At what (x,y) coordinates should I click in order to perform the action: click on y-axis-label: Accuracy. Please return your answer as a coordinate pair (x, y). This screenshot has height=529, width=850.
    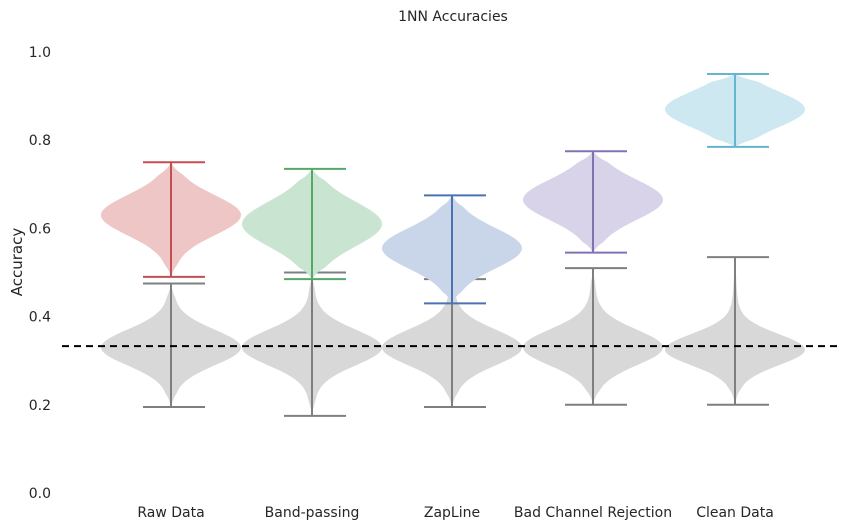
    Looking at the image, I should click on (17, 262).